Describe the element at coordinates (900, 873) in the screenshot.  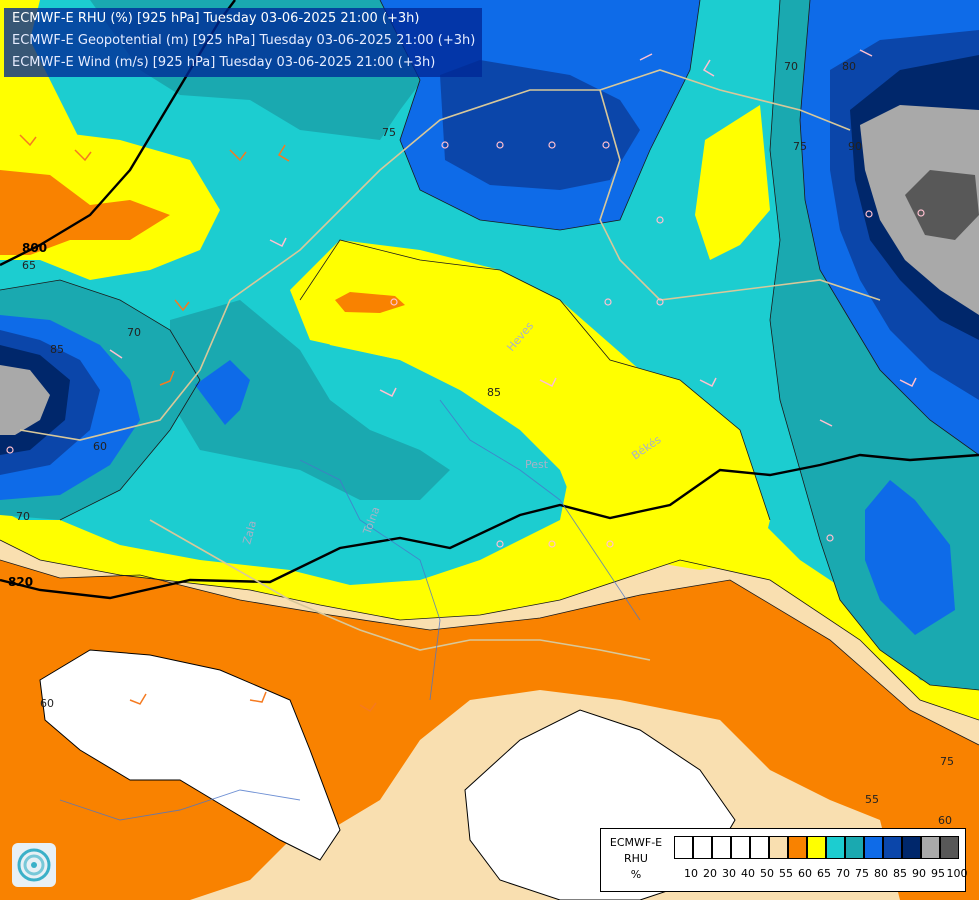
I see `legend-tick-label: 85` at that location.